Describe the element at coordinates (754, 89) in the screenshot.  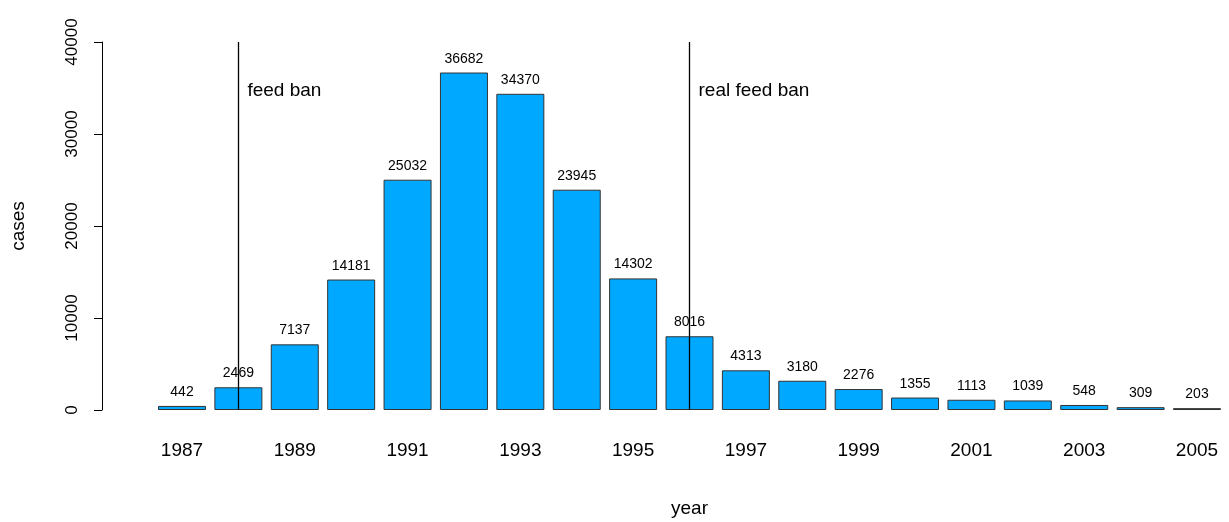
I see `ref-line-label: real feed ban` at that location.